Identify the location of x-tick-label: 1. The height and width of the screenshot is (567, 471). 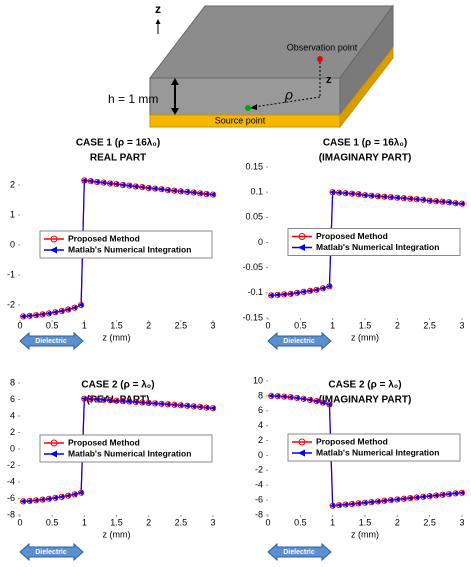
(332, 522).